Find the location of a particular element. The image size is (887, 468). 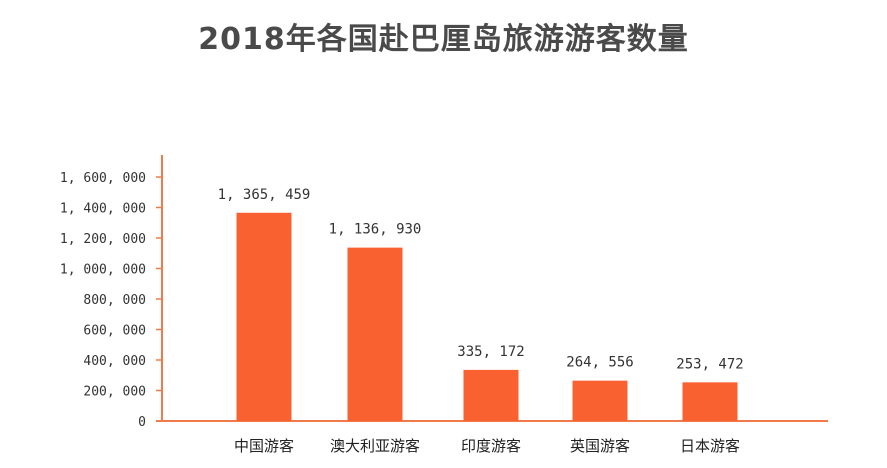

x-category-label: 中国游客 is located at coordinates (264, 446).